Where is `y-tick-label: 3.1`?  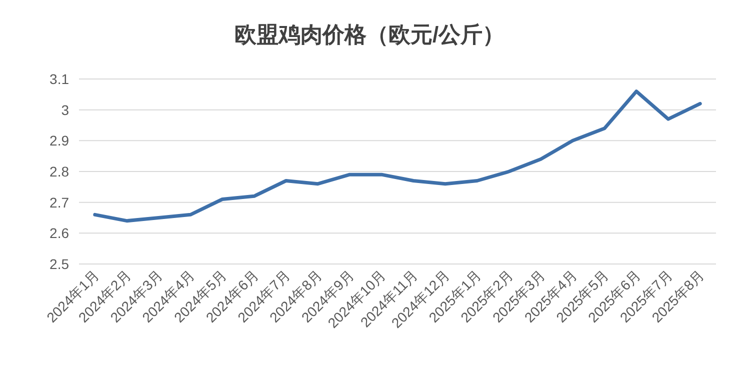 y-tick-label: 3.1 is located at coordinates (60, 79).